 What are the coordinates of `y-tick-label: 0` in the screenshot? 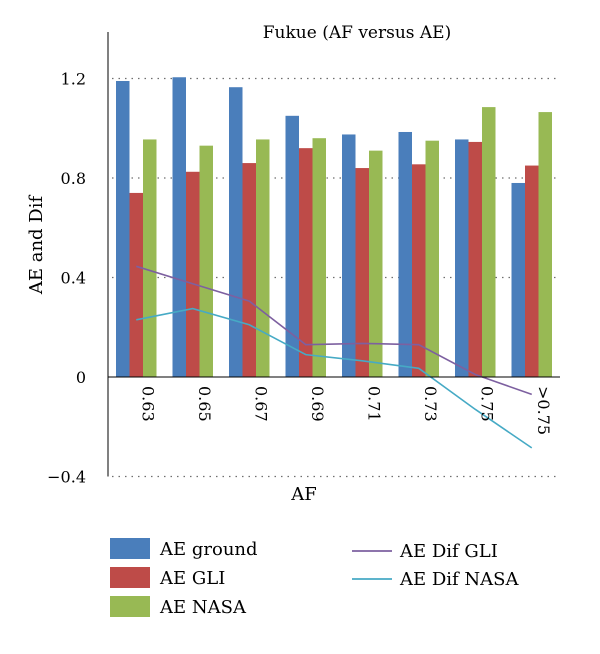 It's located at (81, 377).